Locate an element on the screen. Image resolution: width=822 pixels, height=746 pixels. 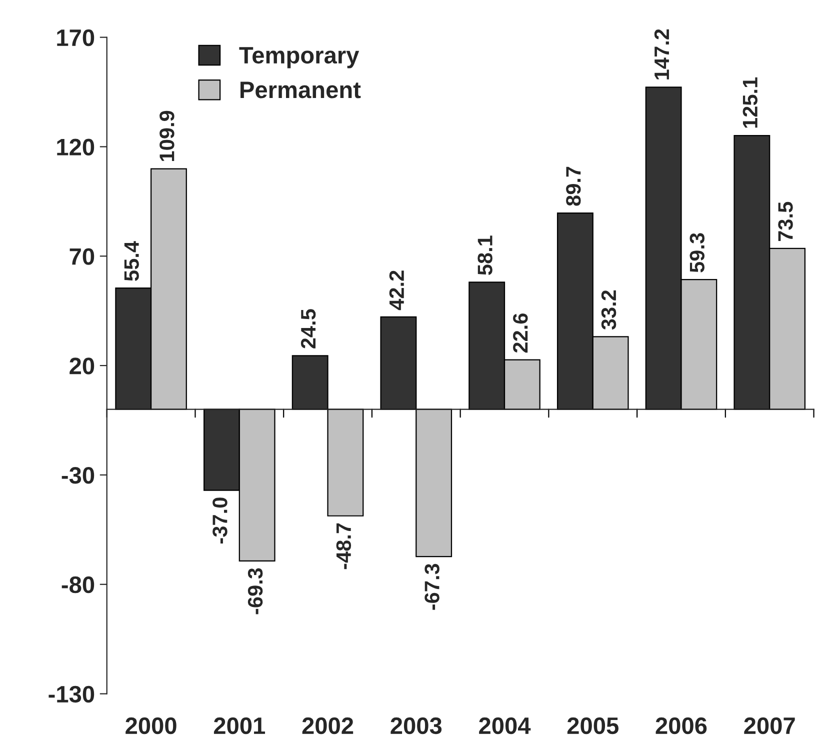
data-label: 89.7 is located at coordinates (573, 186).